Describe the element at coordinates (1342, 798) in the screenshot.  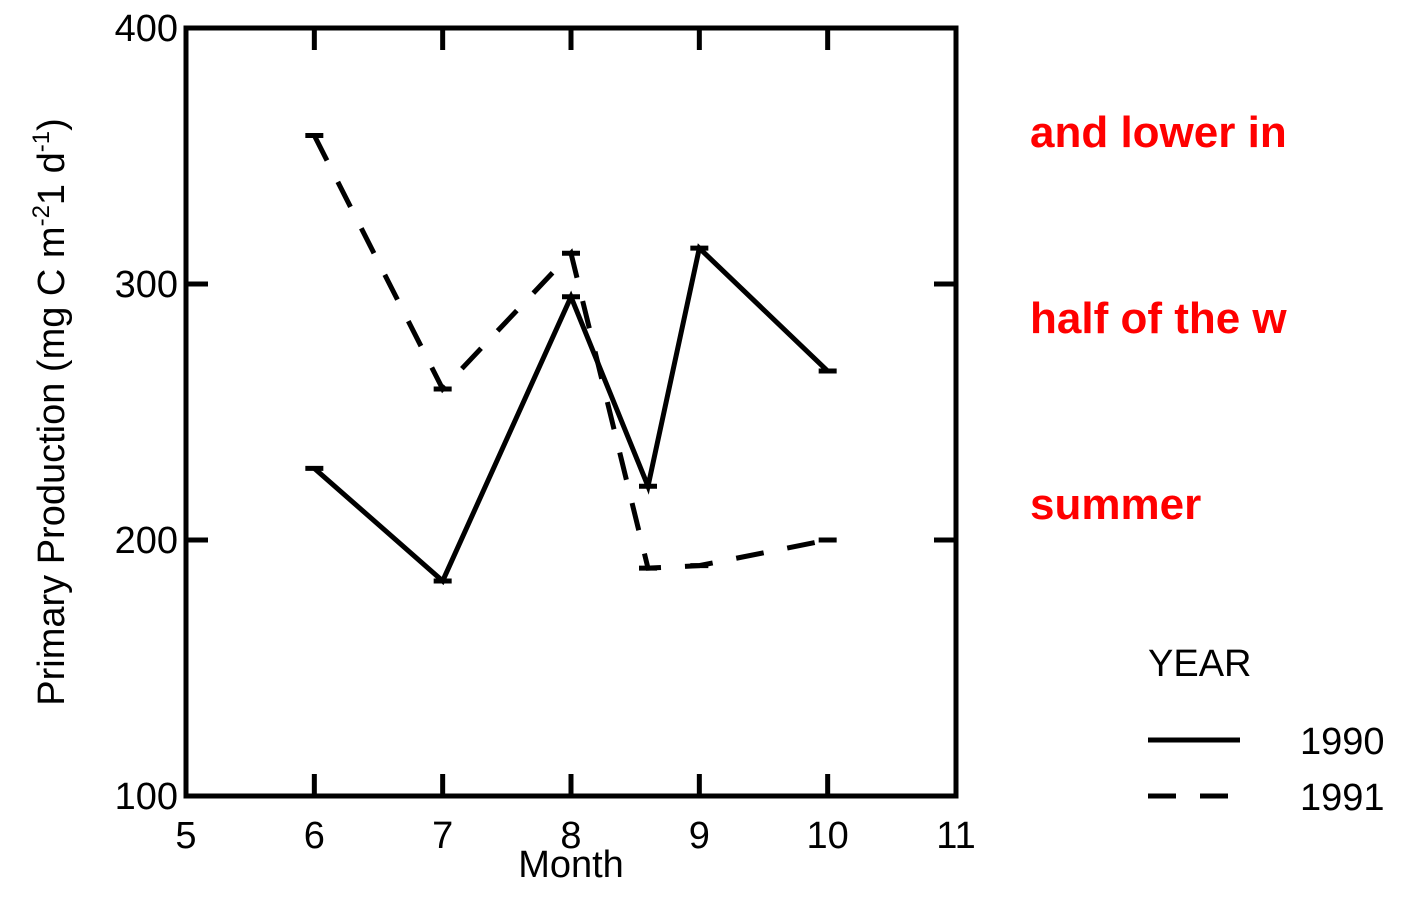
I see `legend-label-1991: 1991` at that location.